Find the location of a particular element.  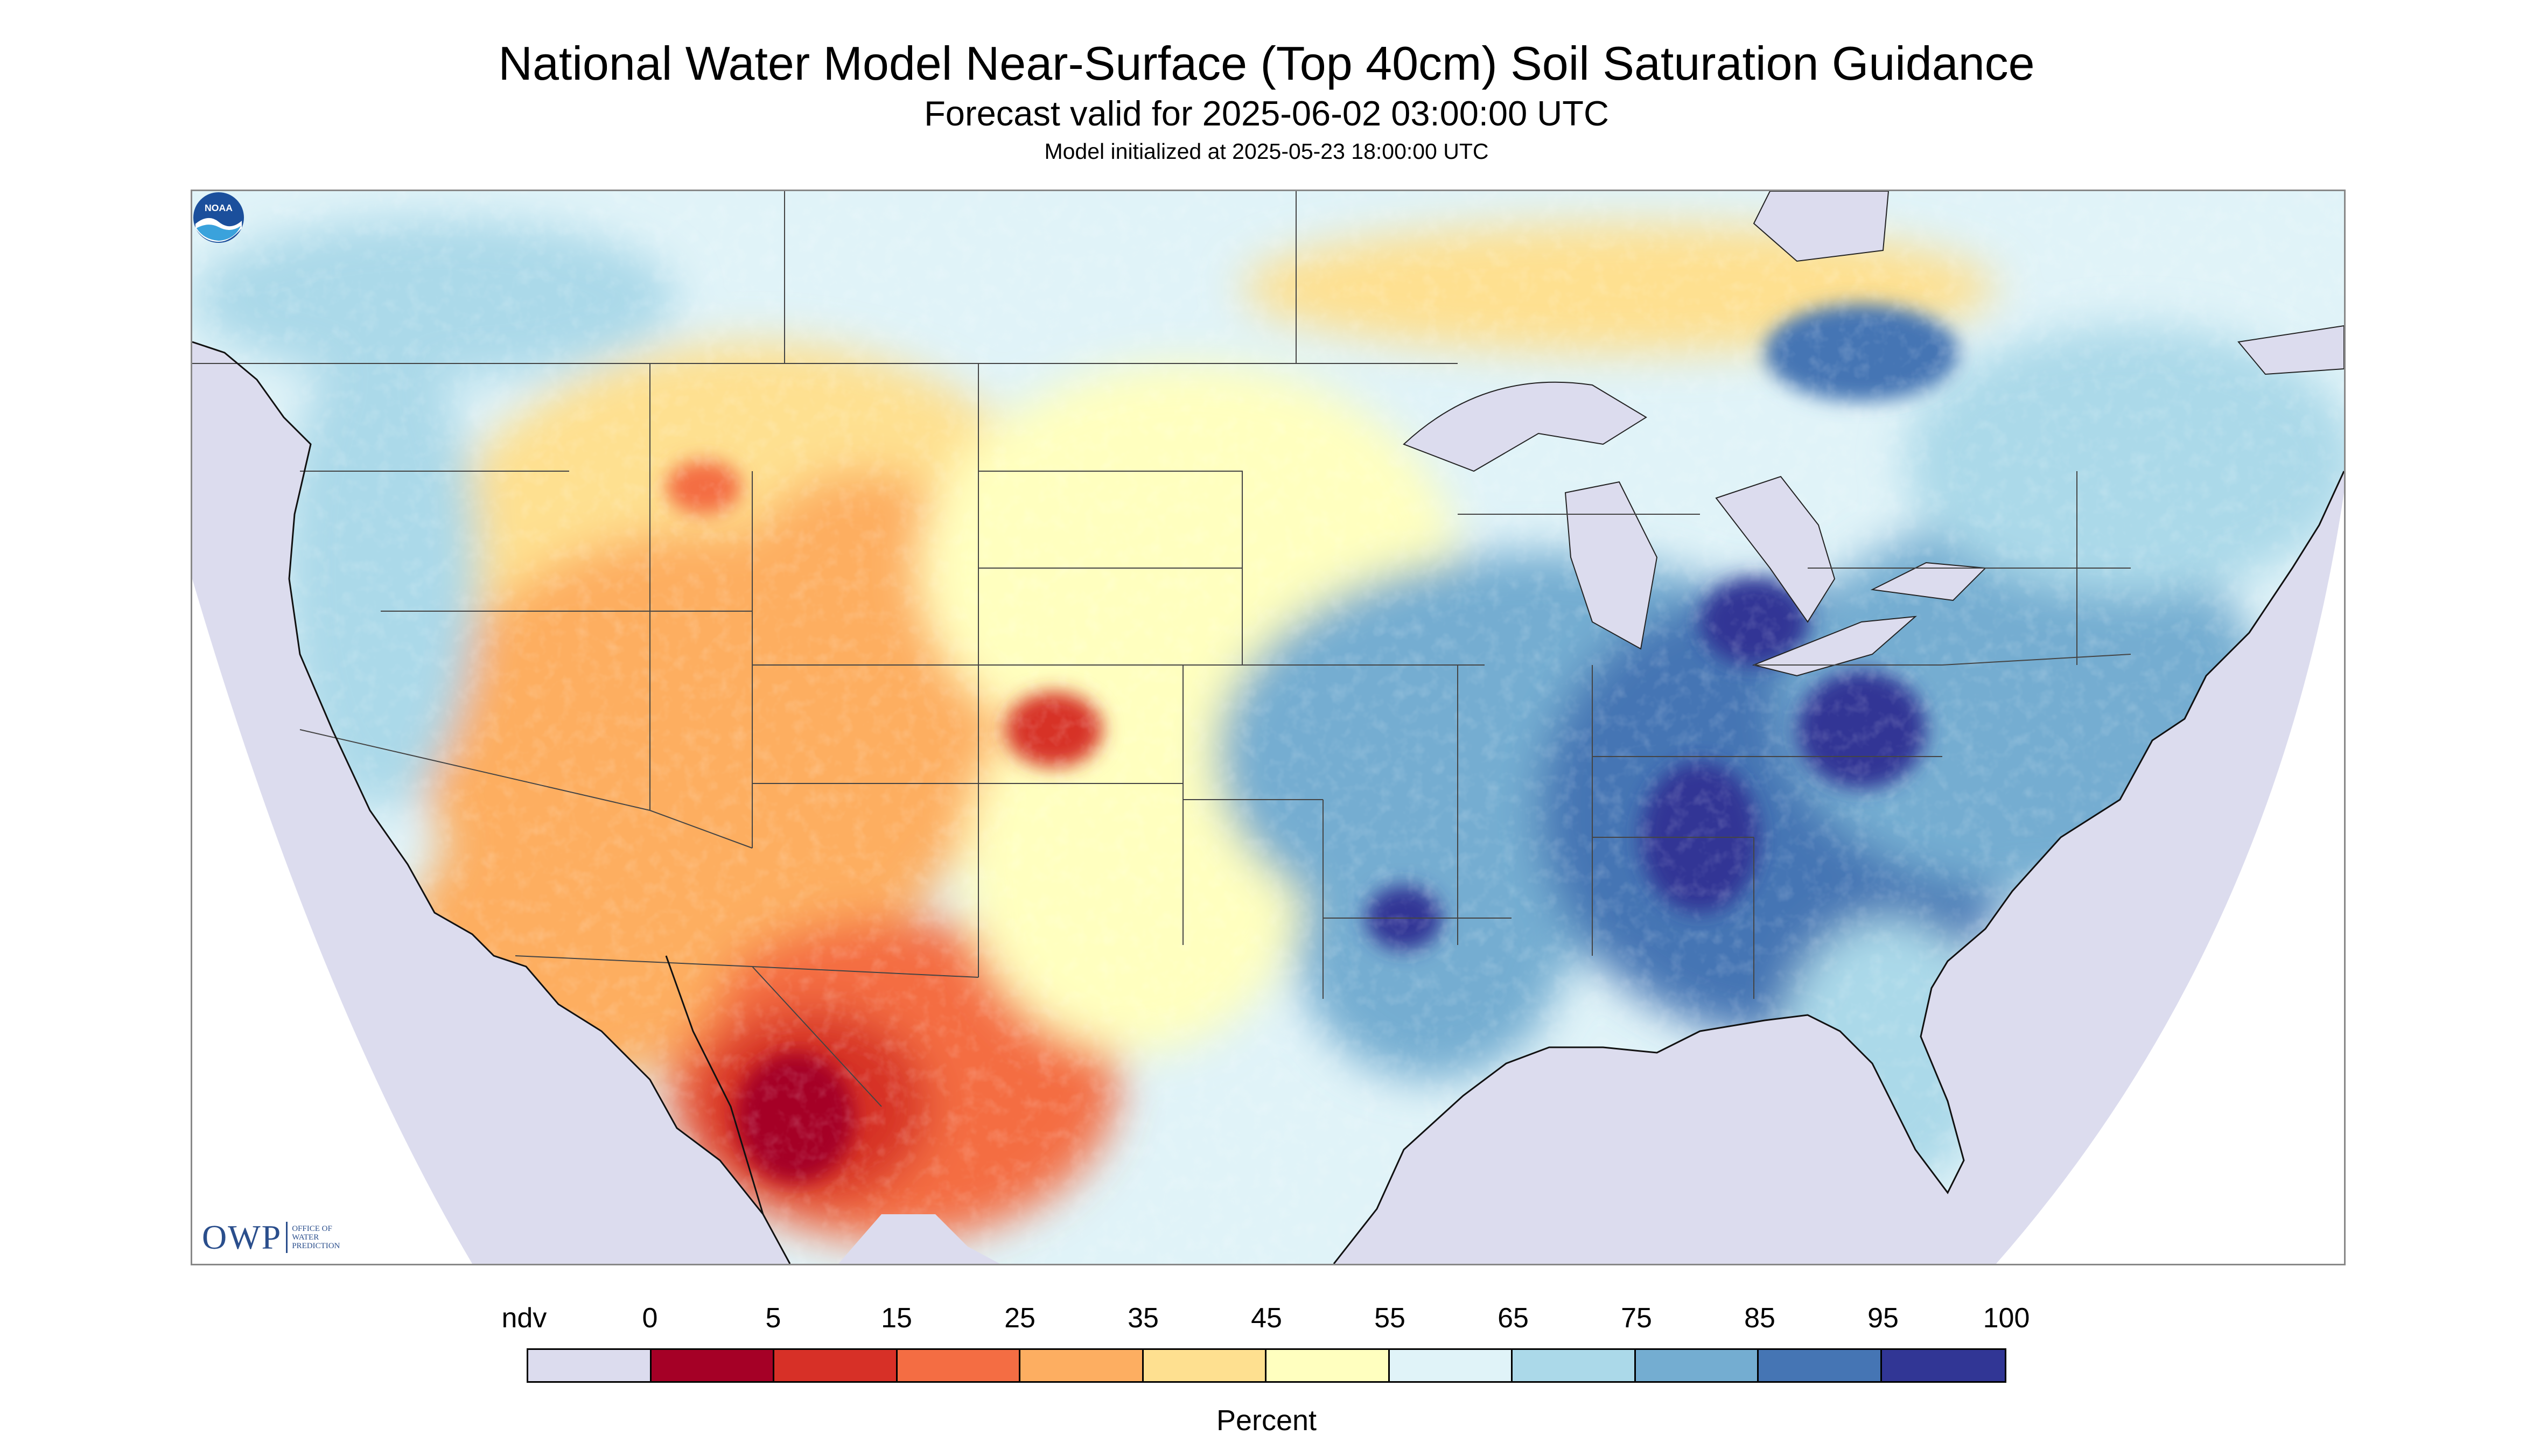

owp-logo: OWP OFFICE OF WATER PREDICTION is located at coordinates (279, 1237).